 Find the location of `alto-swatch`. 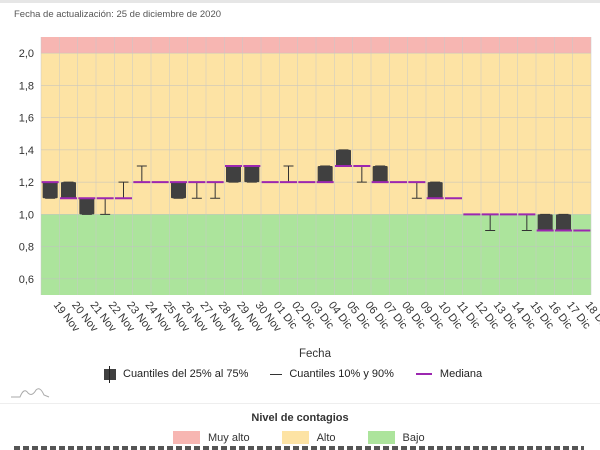

alto-swatch is located at coordinates (295, 437).